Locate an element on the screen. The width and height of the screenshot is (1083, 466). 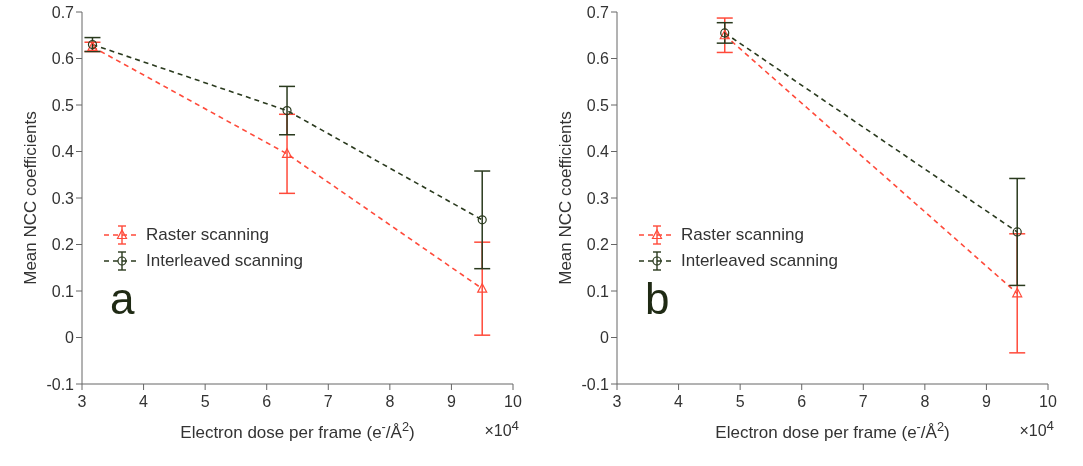
annotation: a is located at coordinates (122, 299).